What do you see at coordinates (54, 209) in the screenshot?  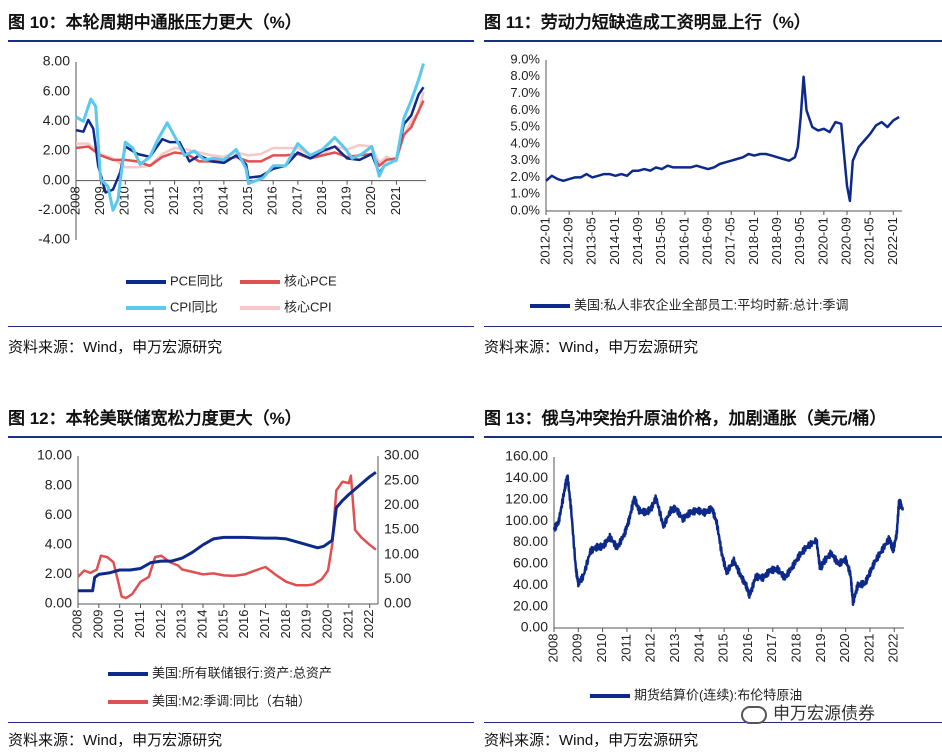 I see `y-tick-label: -2.00` at bounding box center [54, 209].